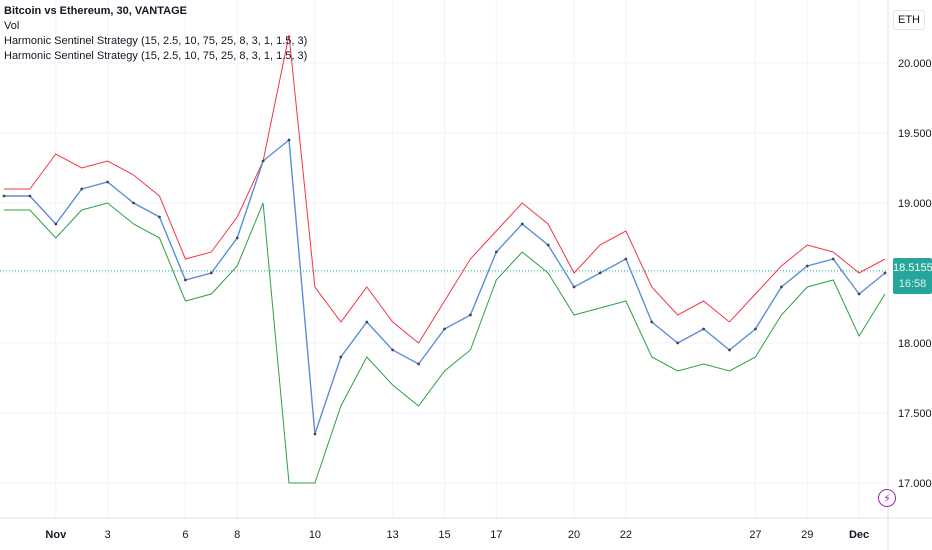  I want to click on y-tick-label: 17.0000, so click(915, 484).